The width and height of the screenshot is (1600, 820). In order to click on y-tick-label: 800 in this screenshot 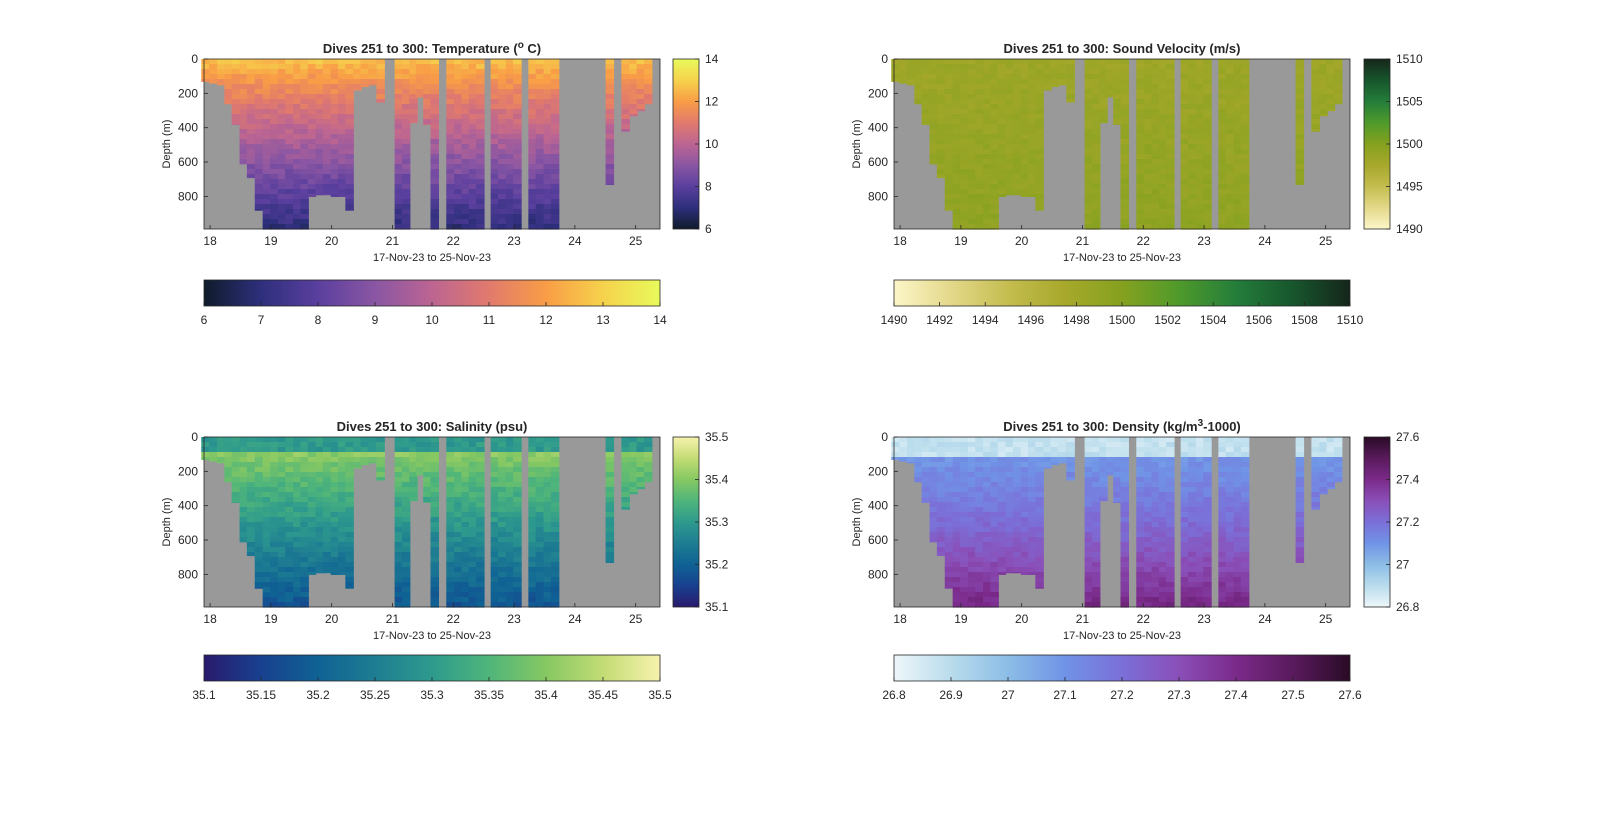, I will do `click(878, 196)`.